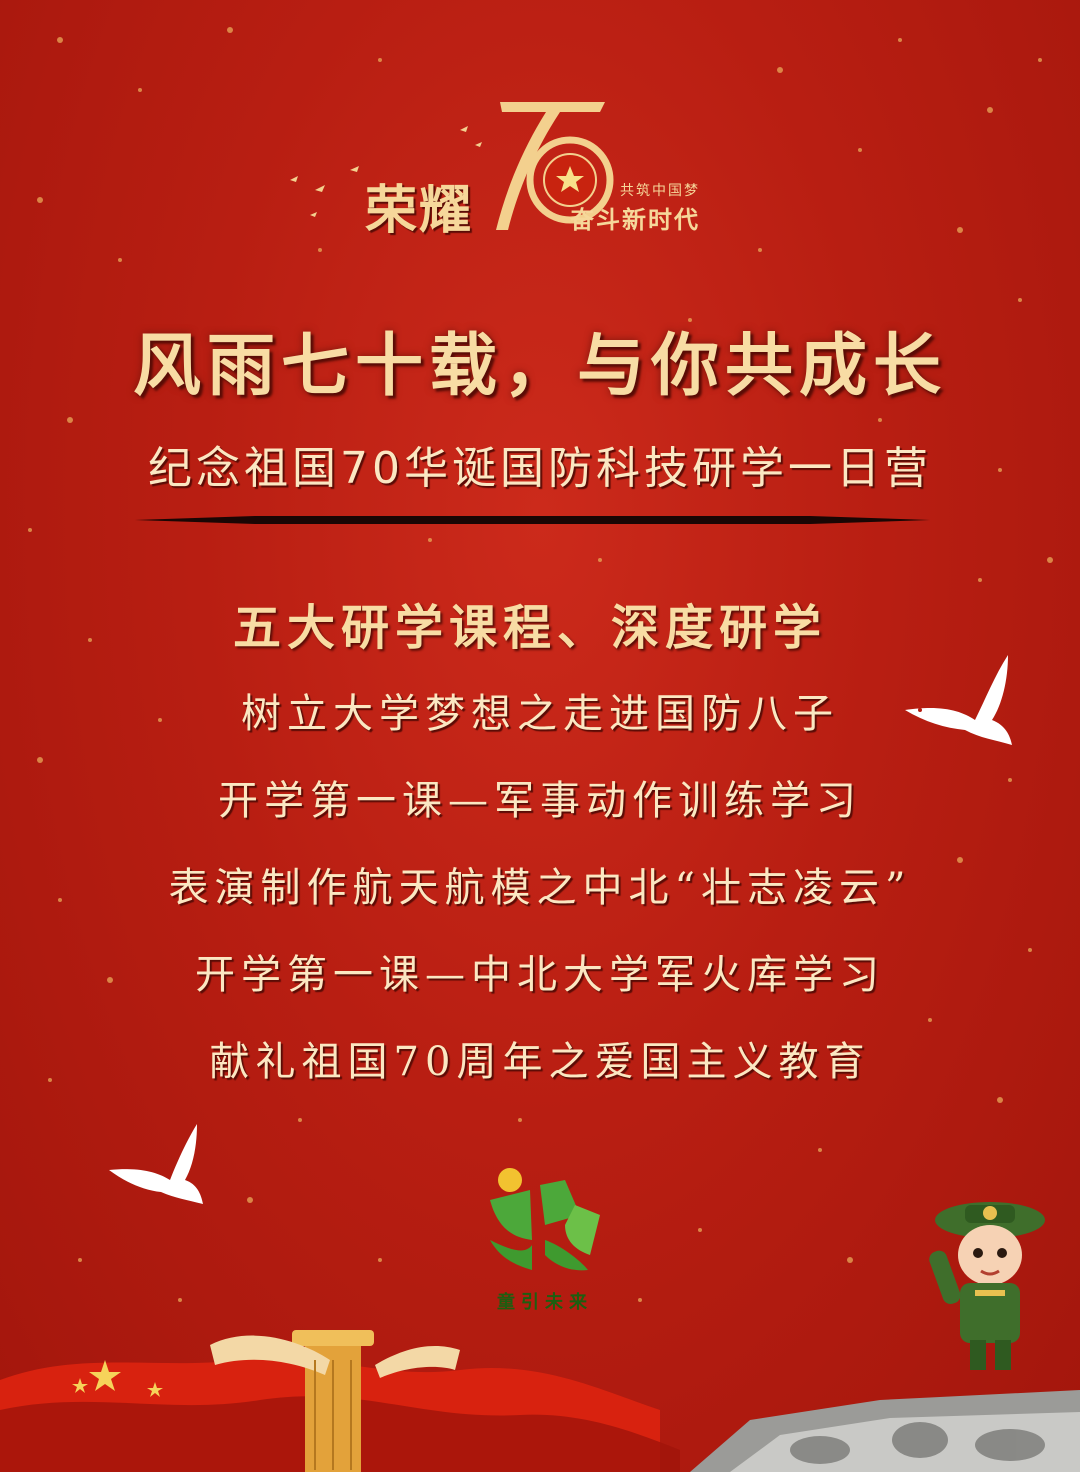 This screenshot has height=1472, width=1080. I want to click on emblem-right-main: 奋斗新时代, so click(635, 219).